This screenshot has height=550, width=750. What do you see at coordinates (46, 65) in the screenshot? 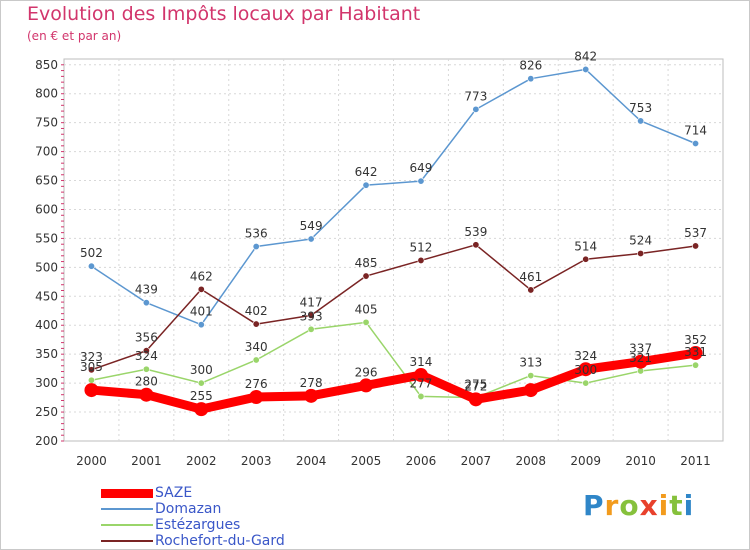
I see `y-tick-label: 850` at bounding box center [46, 65].